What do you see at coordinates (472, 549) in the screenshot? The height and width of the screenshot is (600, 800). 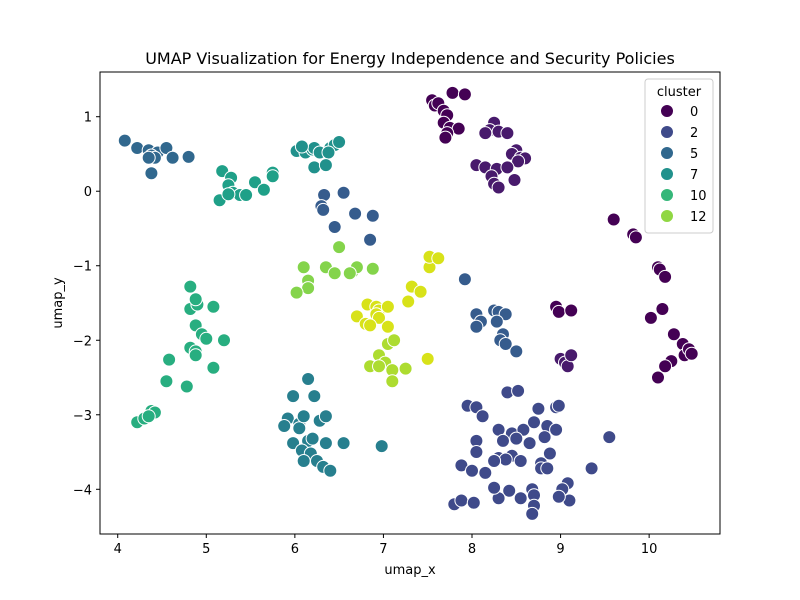 I see `x-tick-label: 8` at bounding box center [472, 549].